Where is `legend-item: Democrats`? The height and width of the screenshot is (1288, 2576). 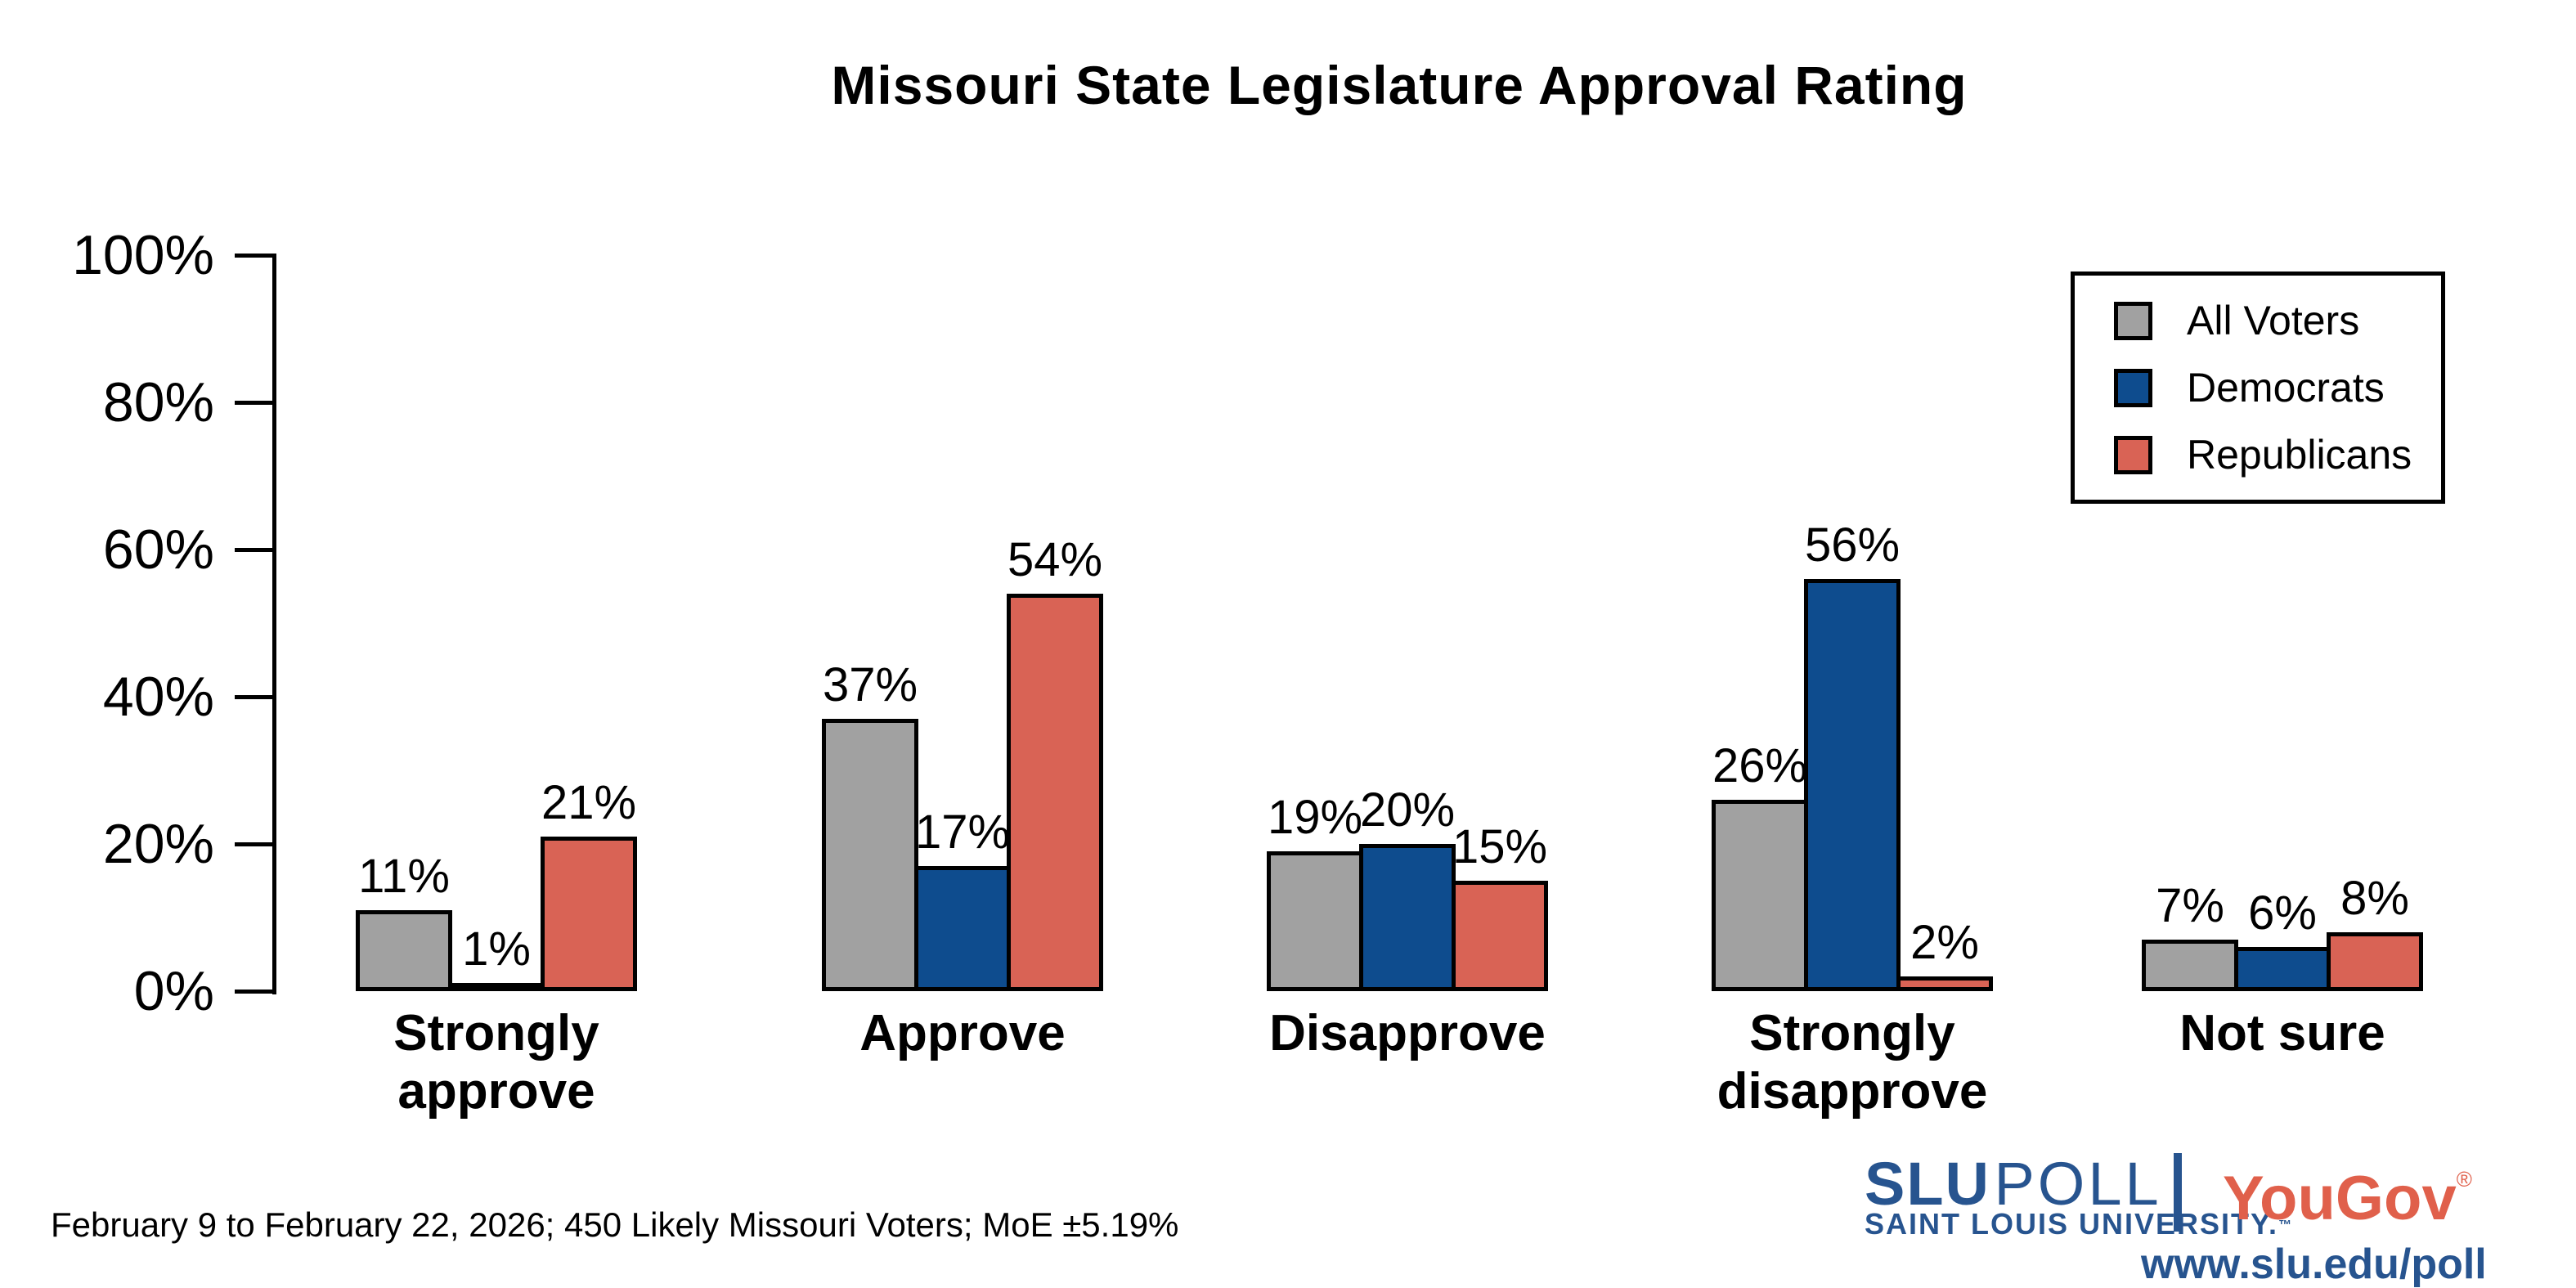
legend-item: Democrats is located at coordinates (2277, 388).